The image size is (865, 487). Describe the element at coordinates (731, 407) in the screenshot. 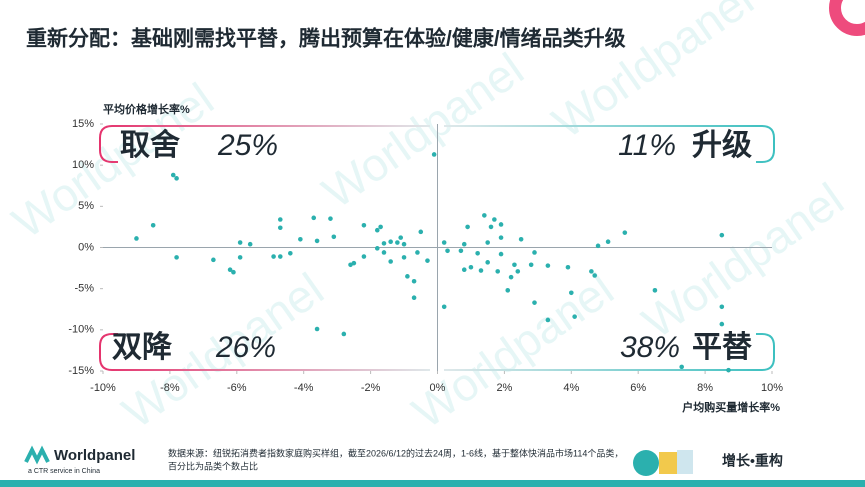

I see `x-axis-label: 户均购买量增长率%` at that location.